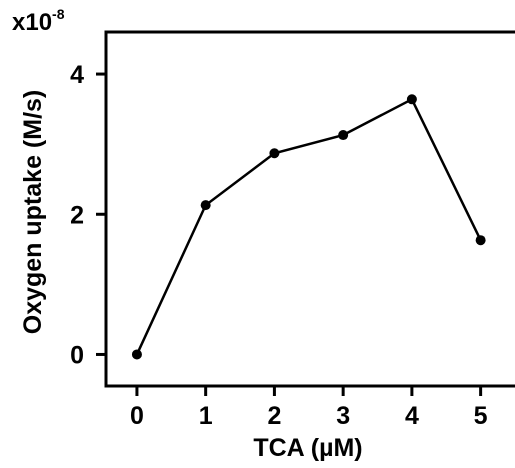 The width and height of the screenshot is (515, 468). Describe the element at coordinates (274, 416) in the screenshot. I see `x-tick-label: 2` at that location.